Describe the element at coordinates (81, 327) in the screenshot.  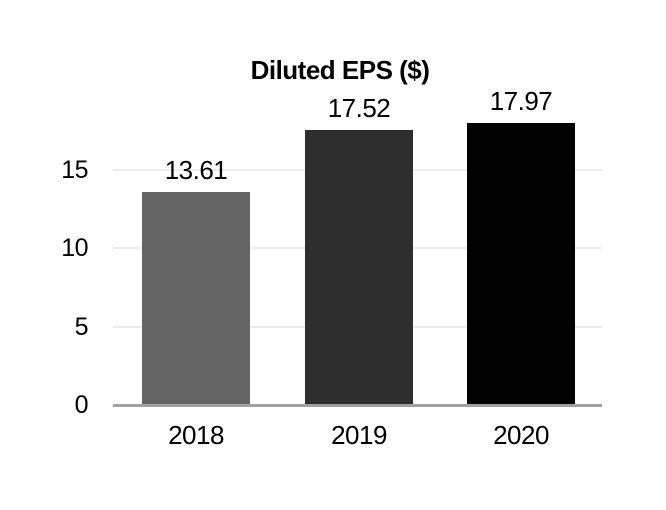
I see `y-axis-tick-label-5: 5` at that location.